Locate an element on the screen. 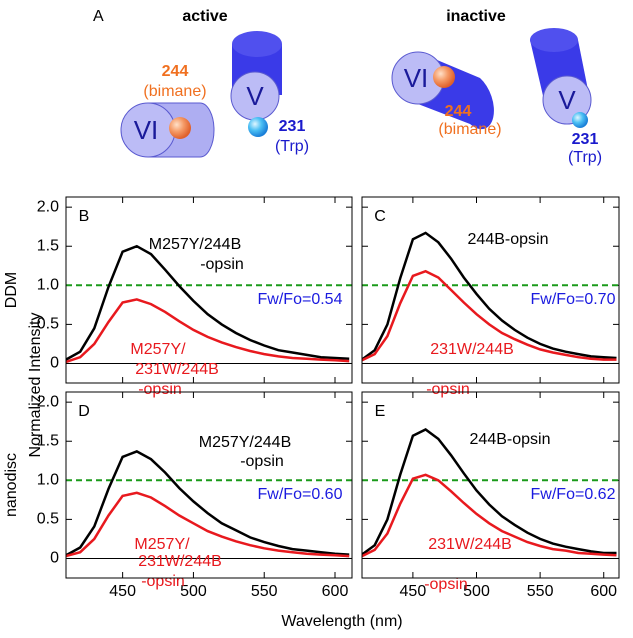 This screenshot has width=633, height=638. panel-a: A active VI 244 (bimane) V 231 (Trp) is located at coordinates (201, 83).